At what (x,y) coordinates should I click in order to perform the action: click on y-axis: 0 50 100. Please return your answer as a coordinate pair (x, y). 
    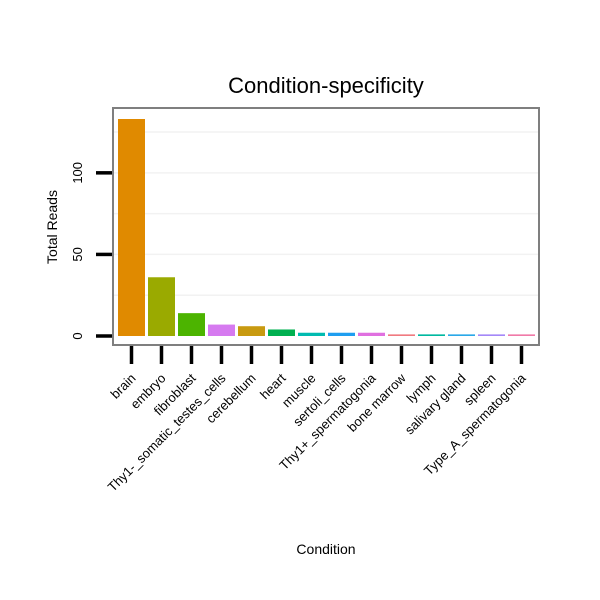
    Looking at the image, I should click on (91, 251).